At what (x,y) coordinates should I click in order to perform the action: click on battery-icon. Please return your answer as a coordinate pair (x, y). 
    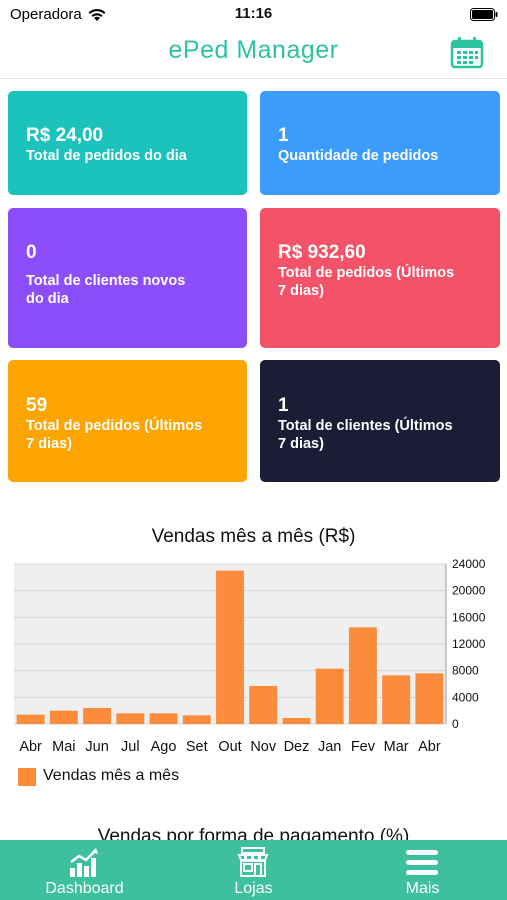
    Looking at the image, I should click on (484, 14).